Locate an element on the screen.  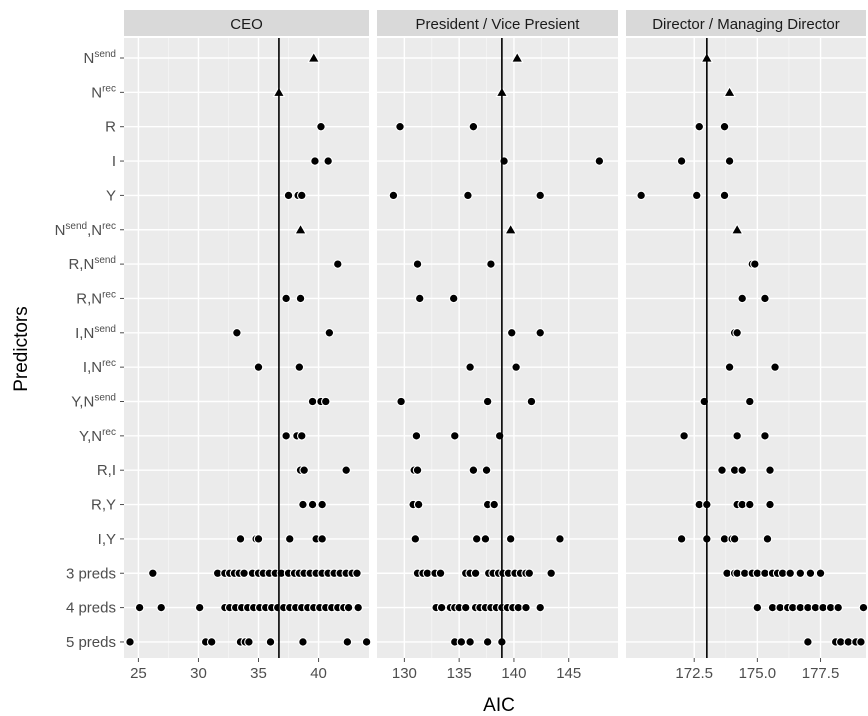
x-tick-label: 40 is located at coordinates (318, 673).